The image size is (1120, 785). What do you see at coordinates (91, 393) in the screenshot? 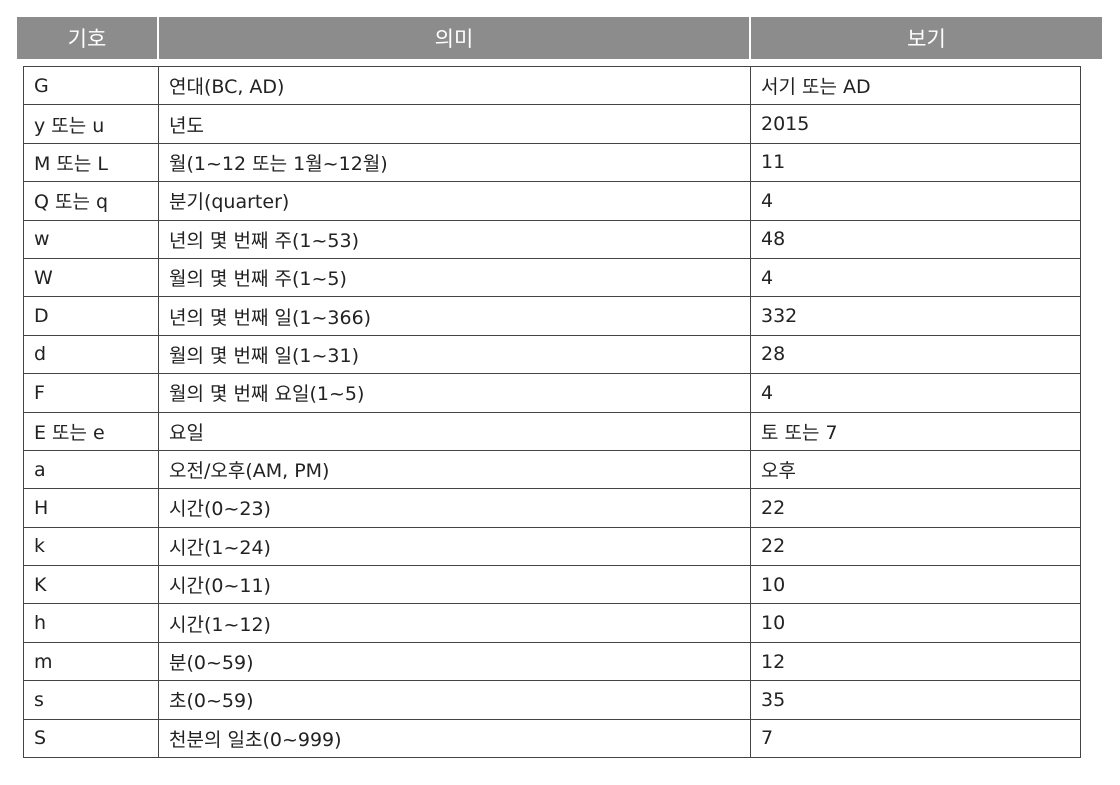
I see `symbol-cell: F` at bounding box center [91, 393].